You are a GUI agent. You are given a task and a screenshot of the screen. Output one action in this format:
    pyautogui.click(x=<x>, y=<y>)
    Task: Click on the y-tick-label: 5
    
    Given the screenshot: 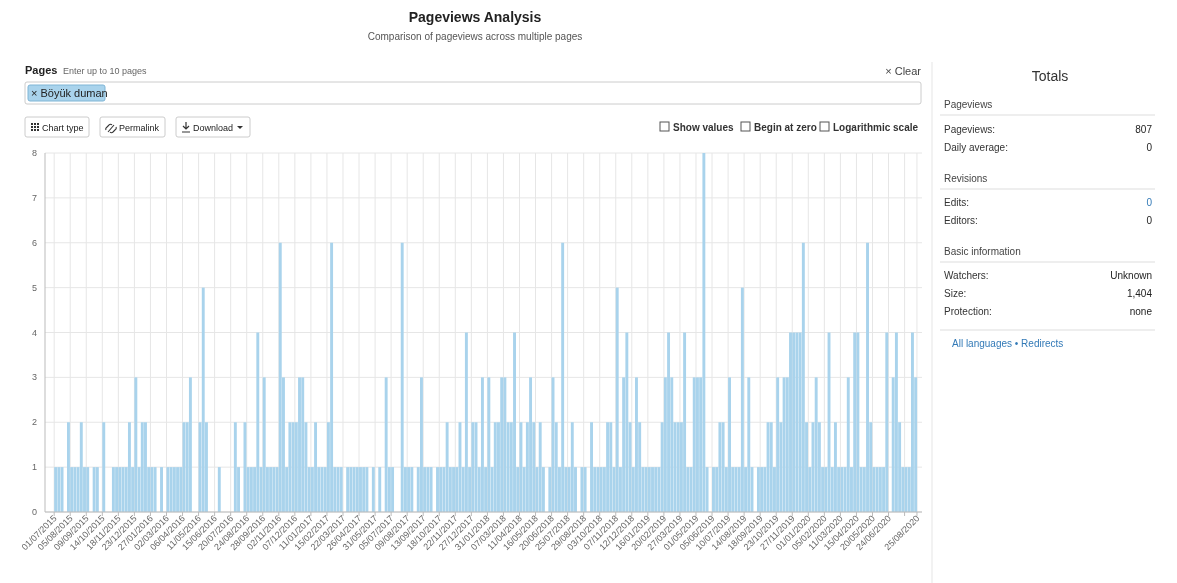 What is the action you would take?
    pyautogui.click(x=34, y=287)
    